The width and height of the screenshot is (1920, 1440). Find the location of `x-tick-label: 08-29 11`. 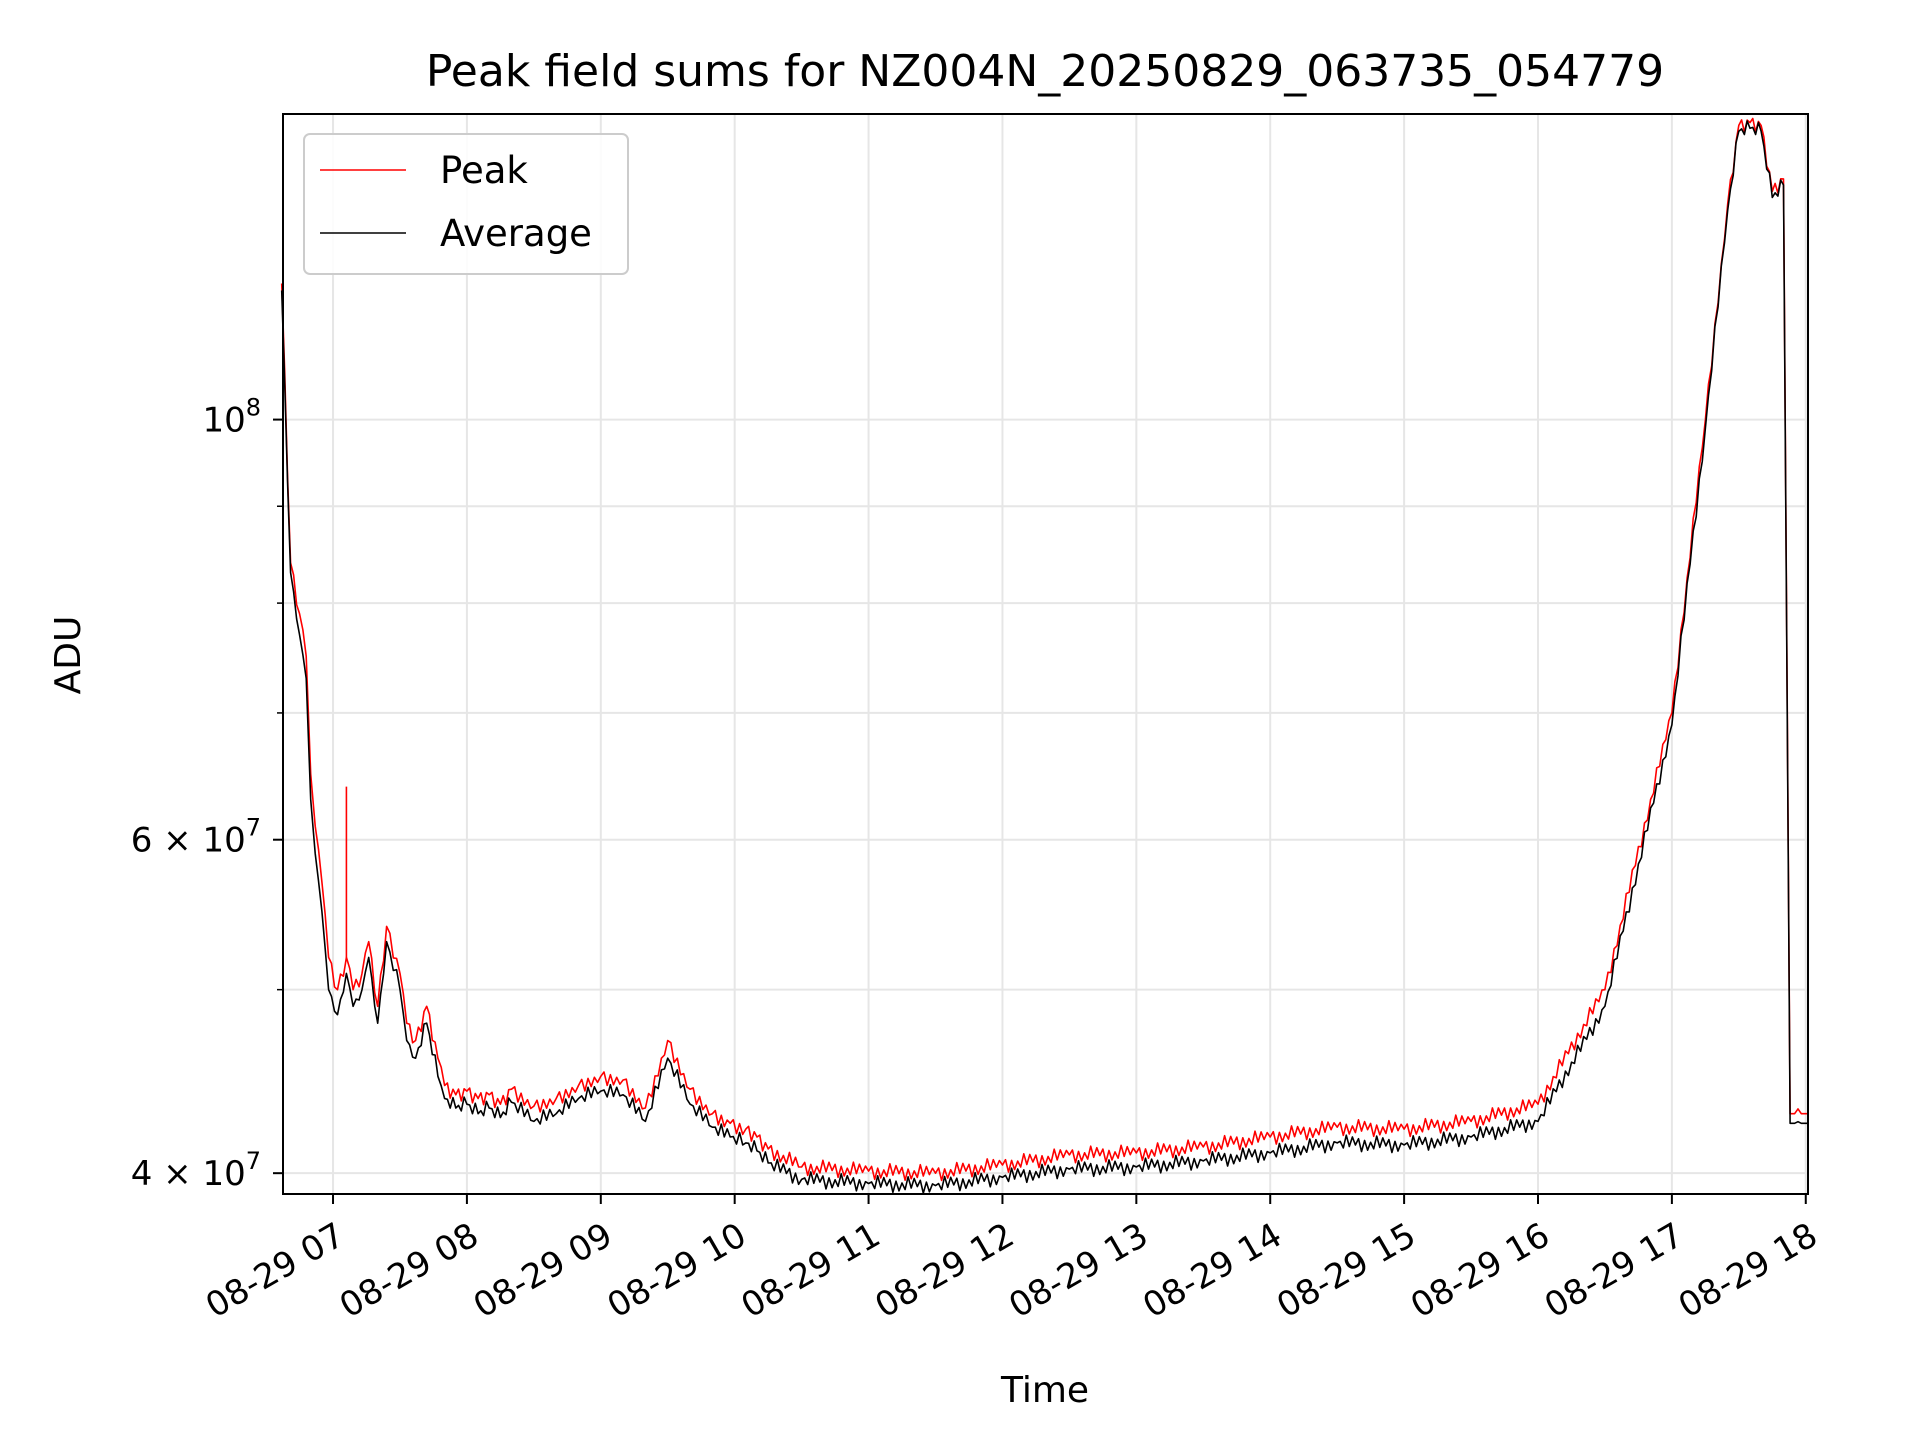

x-tick-label: 08-29 11 is located at coordinates (811, 1270).